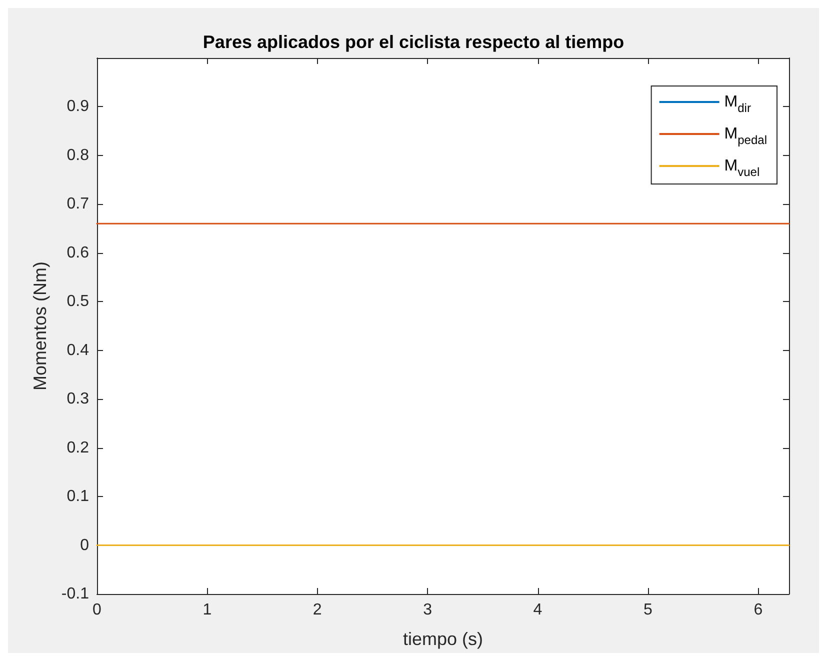 This screenshot has width=827, height=661. I want to click on x-tick-label: 5, so click(648, 610).